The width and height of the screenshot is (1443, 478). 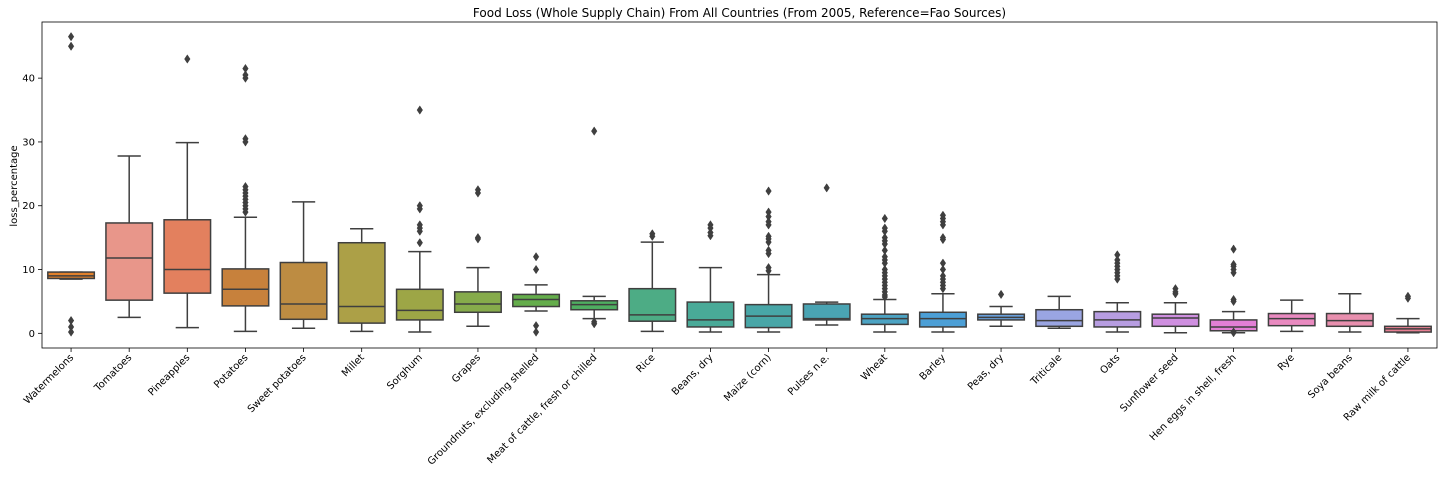 I want to click on x-tick-label: Pulses n.e., so click(x=809, y=375).